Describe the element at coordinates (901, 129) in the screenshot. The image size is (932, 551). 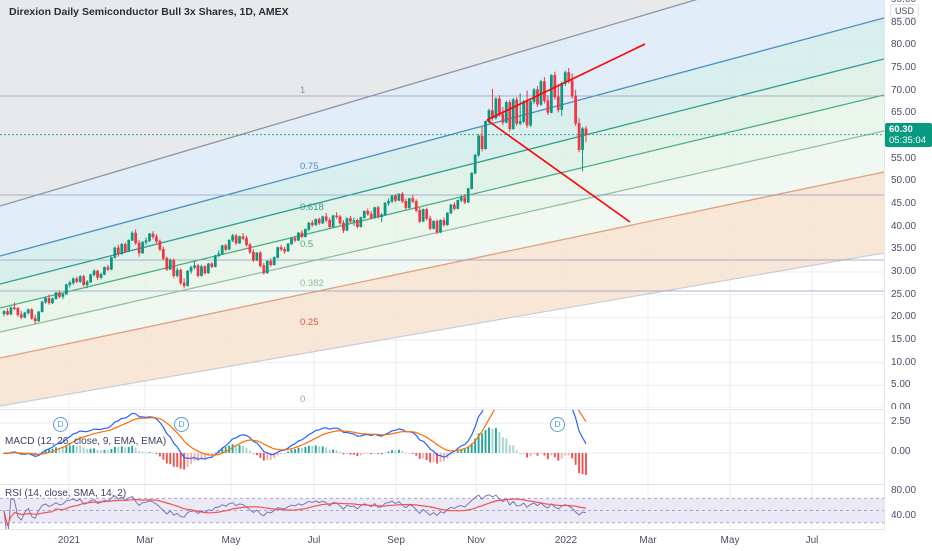
I see `last-price-value: 60.30` at that location.